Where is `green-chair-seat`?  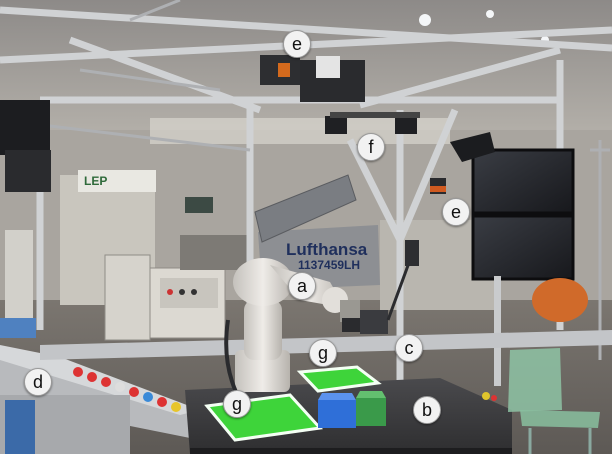
green-chair-seat is located at coordinates (560, 419).